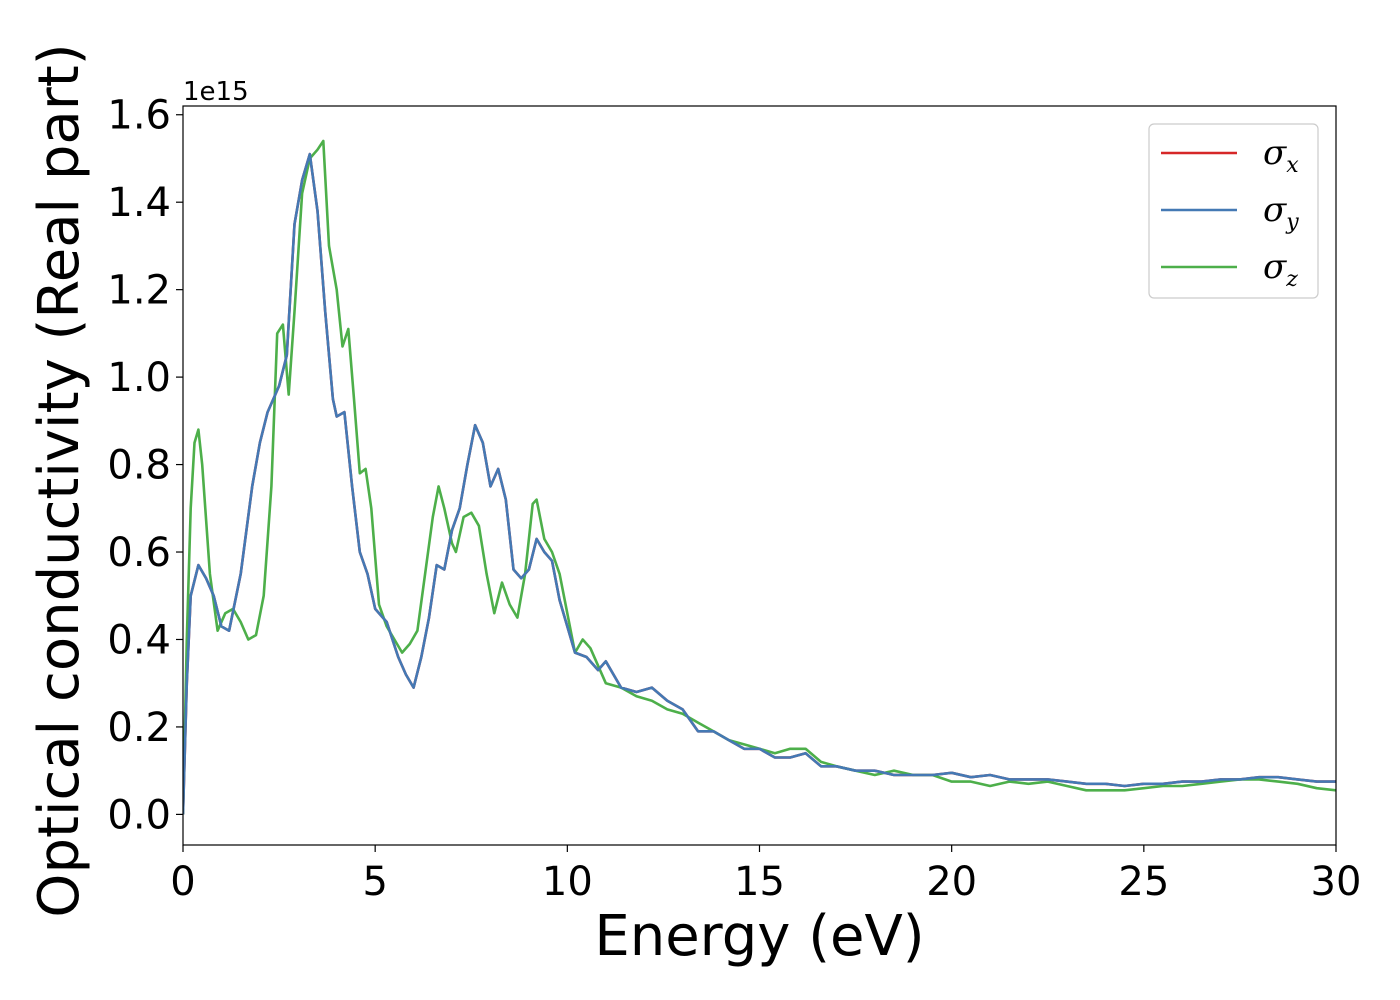  What do you see at coordinates (139, 466) in the screenshot?
I see `y-tick-label: 0.8` at bounding box center [139, 466].